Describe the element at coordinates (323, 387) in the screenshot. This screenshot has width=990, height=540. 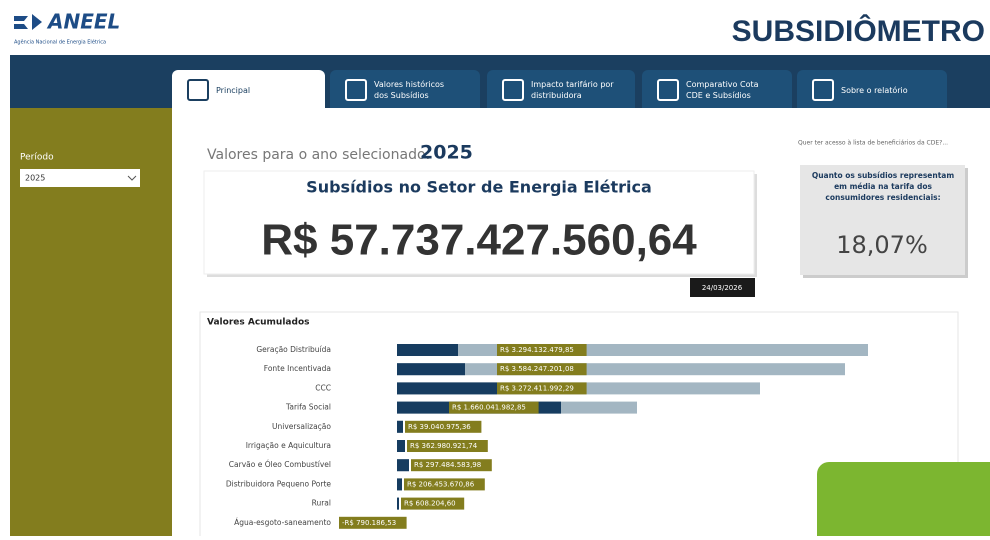
I see `category-label: CCC` at that location.